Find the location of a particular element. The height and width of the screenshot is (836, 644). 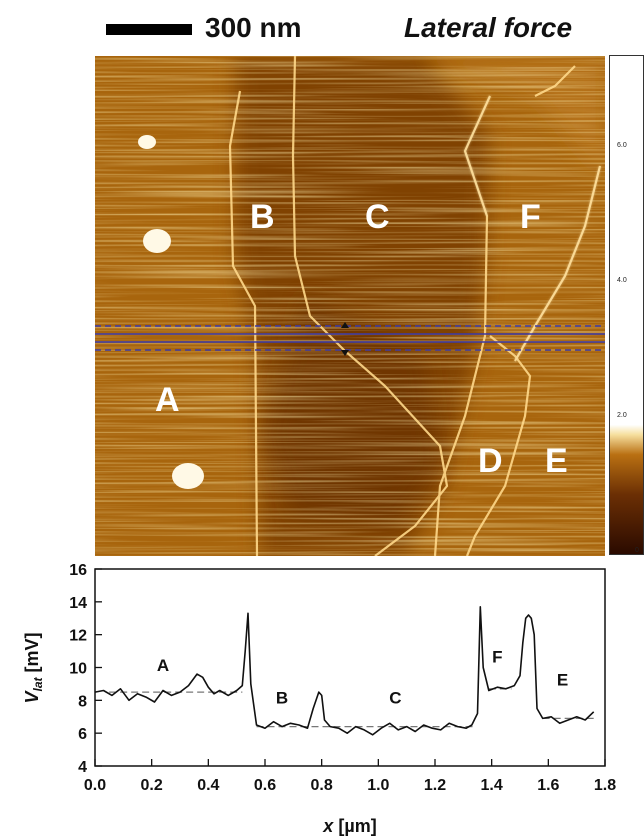

region-label-c: C is located at coordinates (377, 217).